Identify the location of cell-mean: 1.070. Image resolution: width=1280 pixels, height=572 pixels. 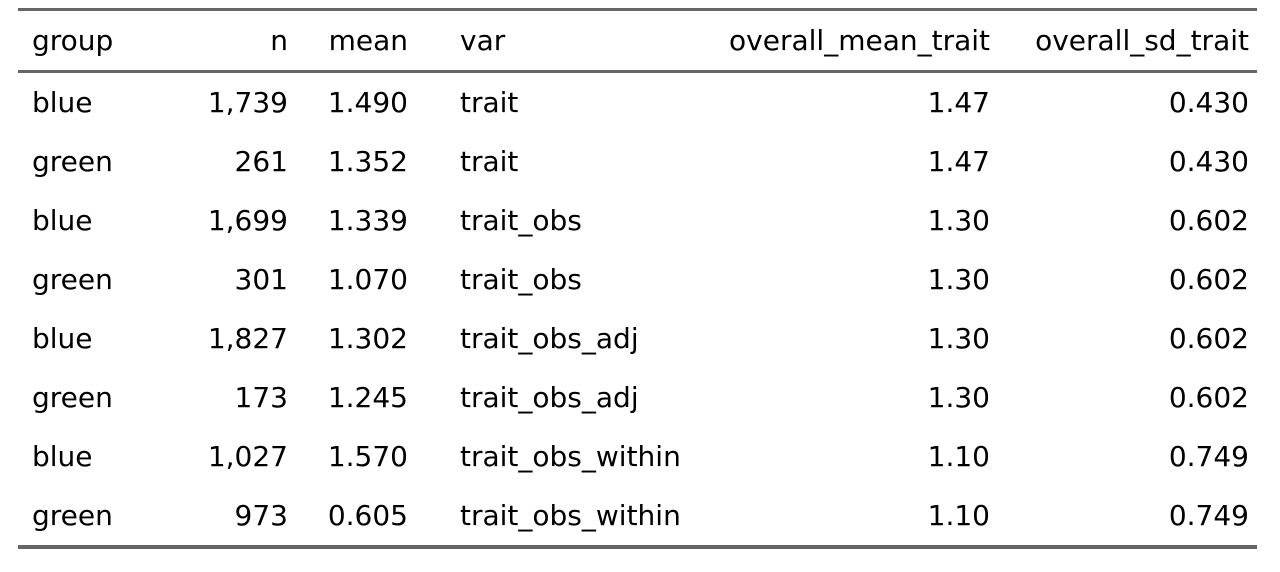
(367, 279).